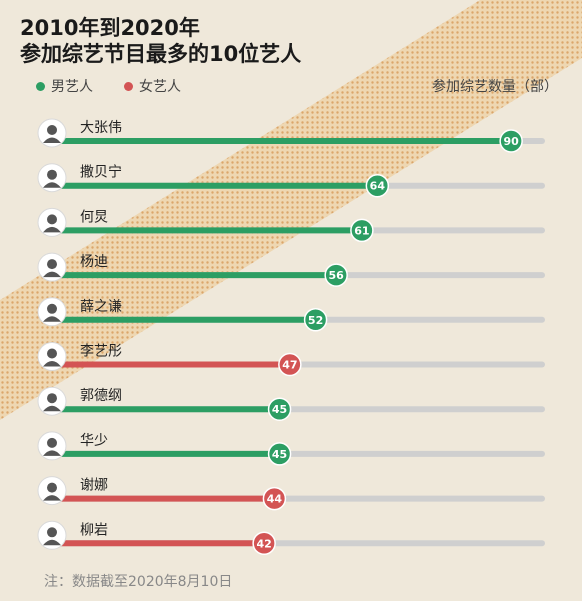 The height and width of the screenshot is (601, 582). What do you see at coordinates (94, 441) in the screenshot?
I see `category-label: 华少` at bounding box center [94, 441].